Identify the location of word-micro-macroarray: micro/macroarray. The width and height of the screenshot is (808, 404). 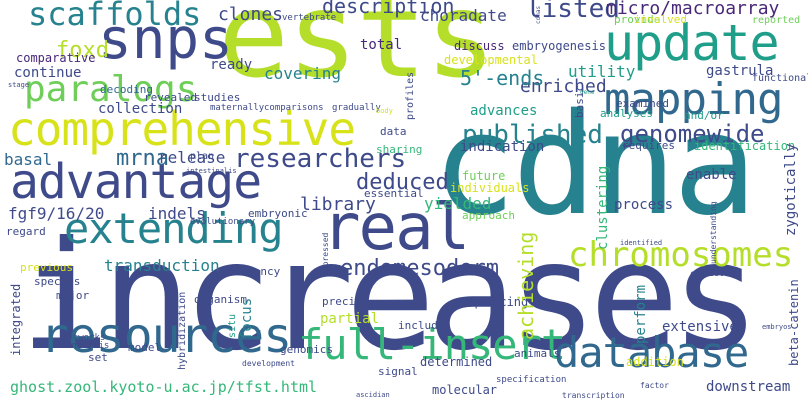
(693, 9).